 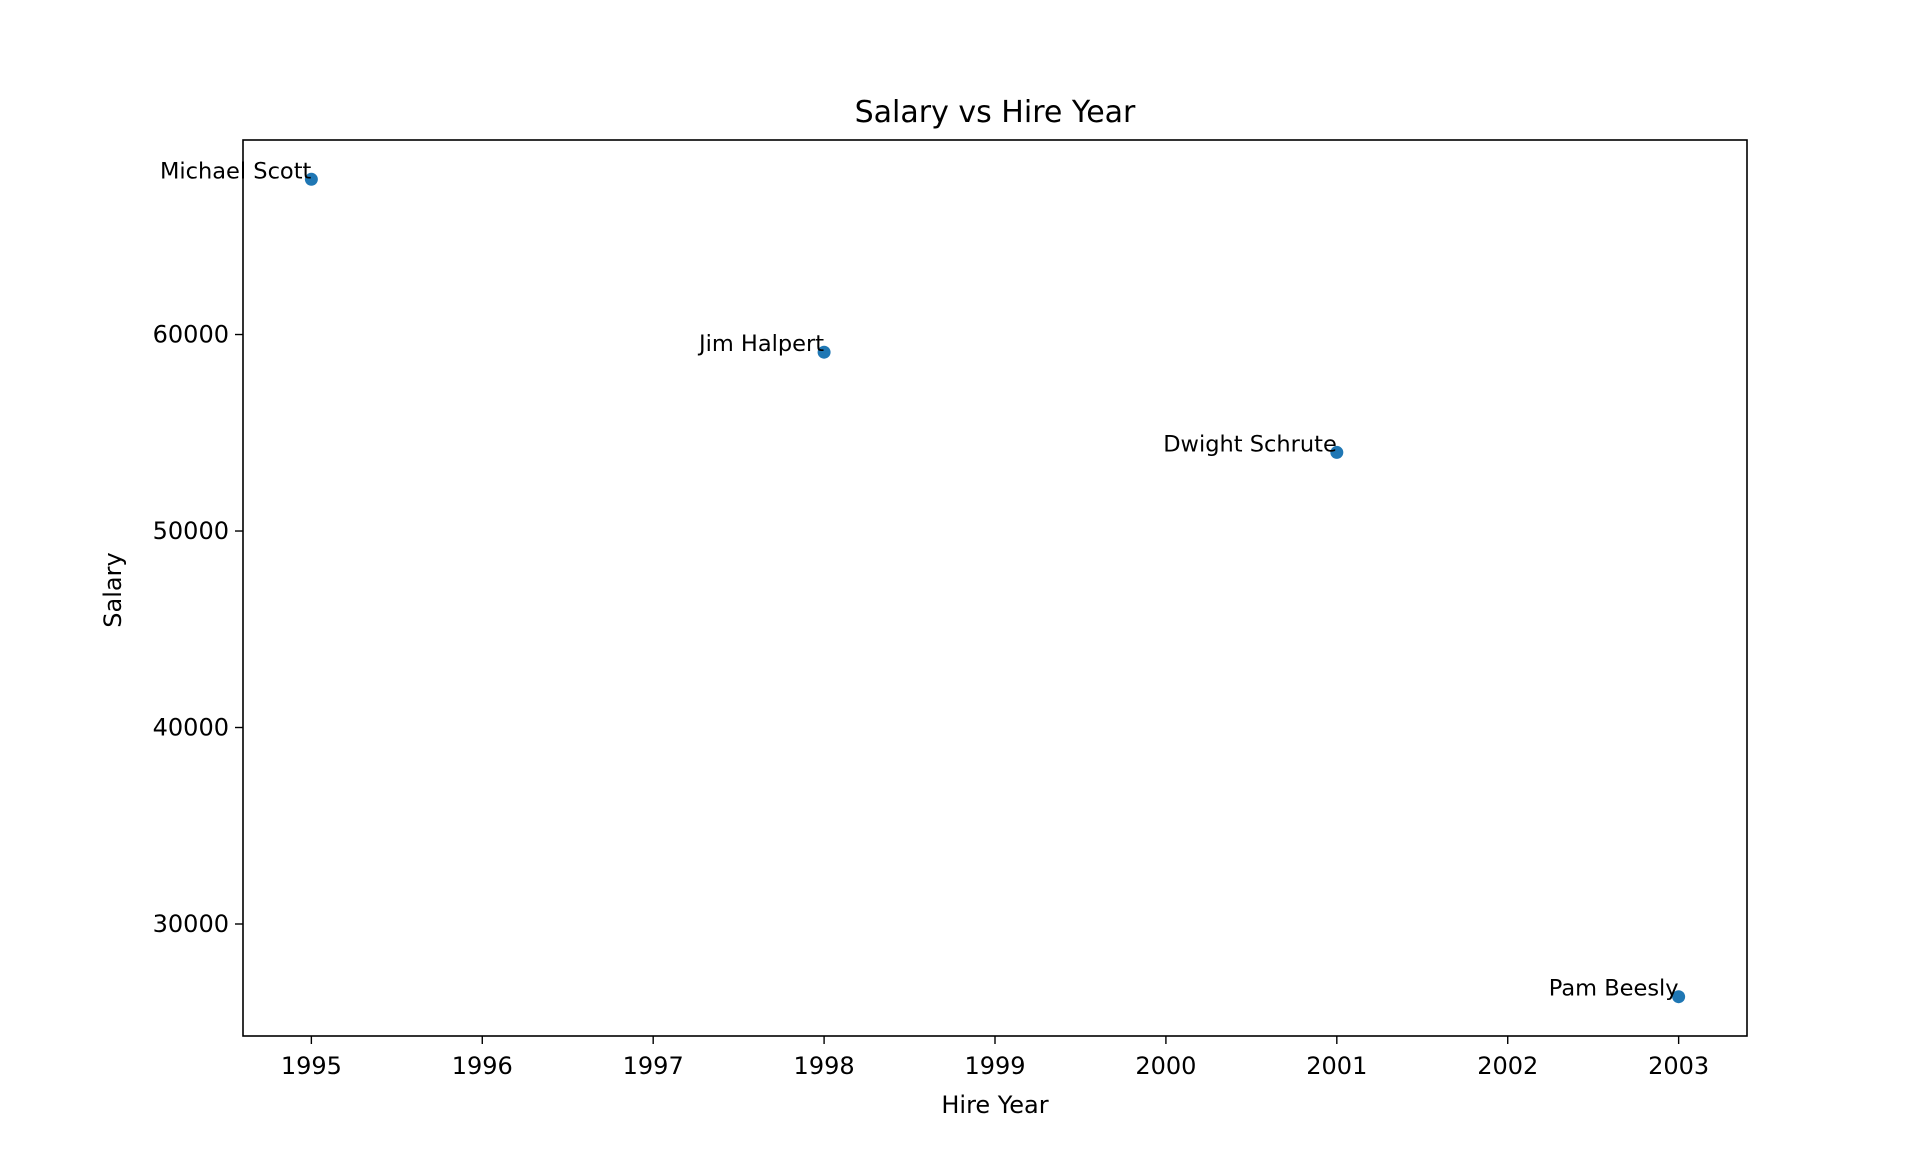 I want to click on point-label: Jim Halpert, so click(x=760, y=344).